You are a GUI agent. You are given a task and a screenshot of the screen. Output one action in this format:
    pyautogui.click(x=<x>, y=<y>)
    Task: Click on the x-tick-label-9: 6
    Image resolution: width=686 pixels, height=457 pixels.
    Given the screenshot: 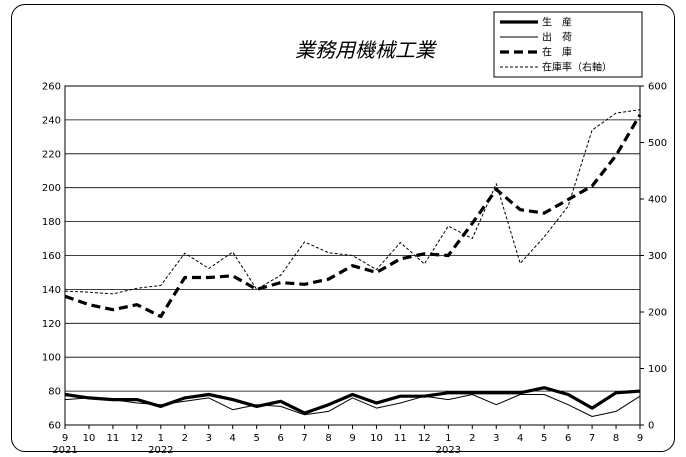 What is the action you would take?
    pyautogui.click(x=280, y=438)
    